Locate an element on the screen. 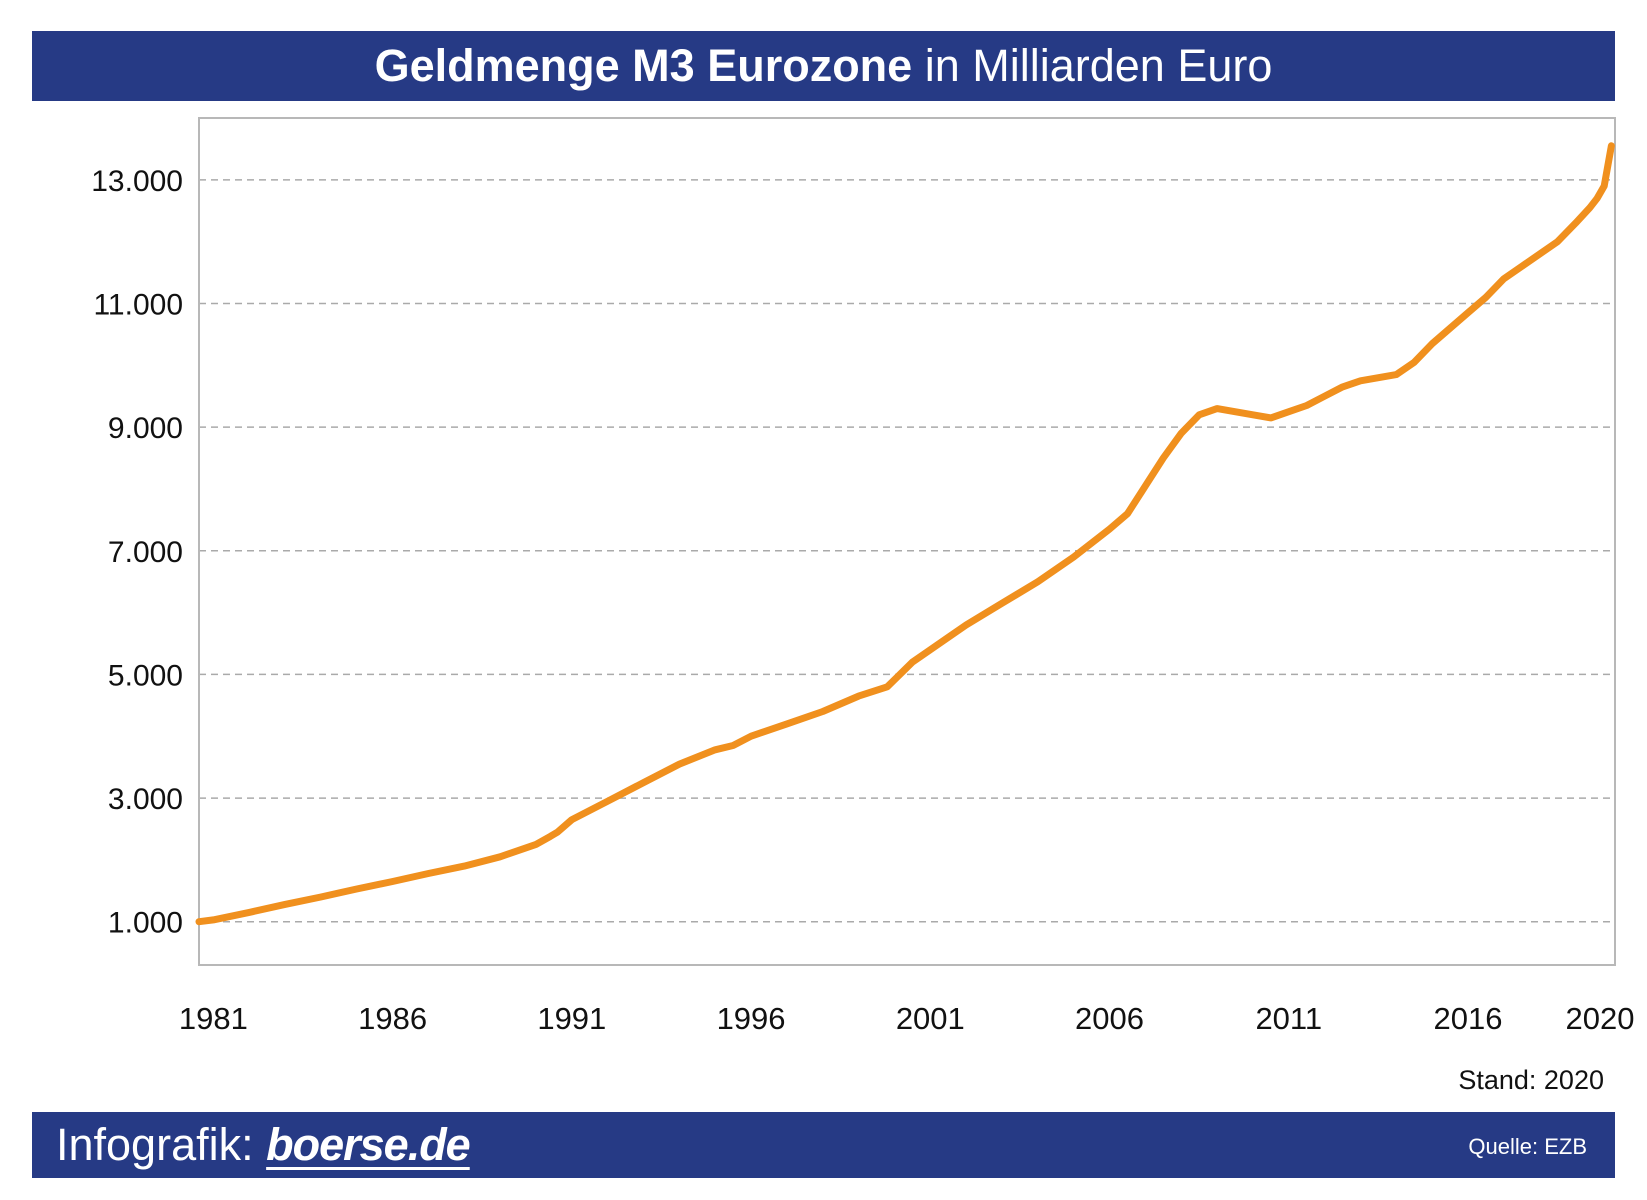 Image resolution: width=1647 pixels, height=1200 pixels. chart-title-bold: Geldmenge M3 Eurozone is located at coordinates (643, 65).